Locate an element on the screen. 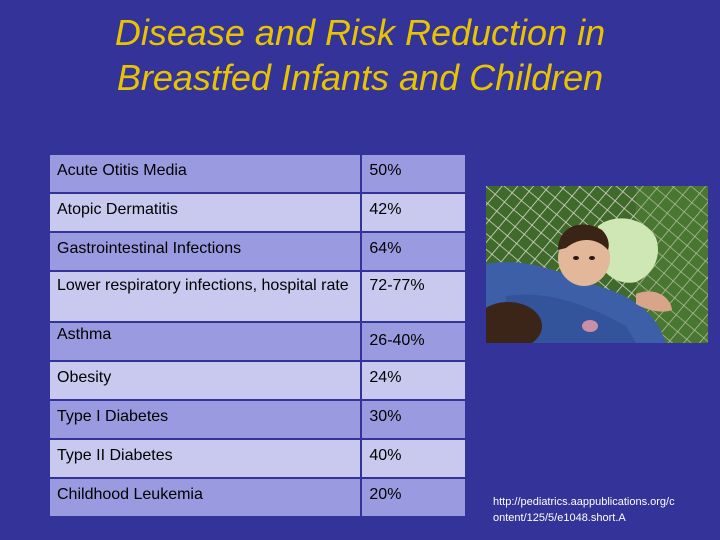 The image size is (720, 540). table-row: Gastrointestinal Infections 64% is located at coordinates (257, 251).